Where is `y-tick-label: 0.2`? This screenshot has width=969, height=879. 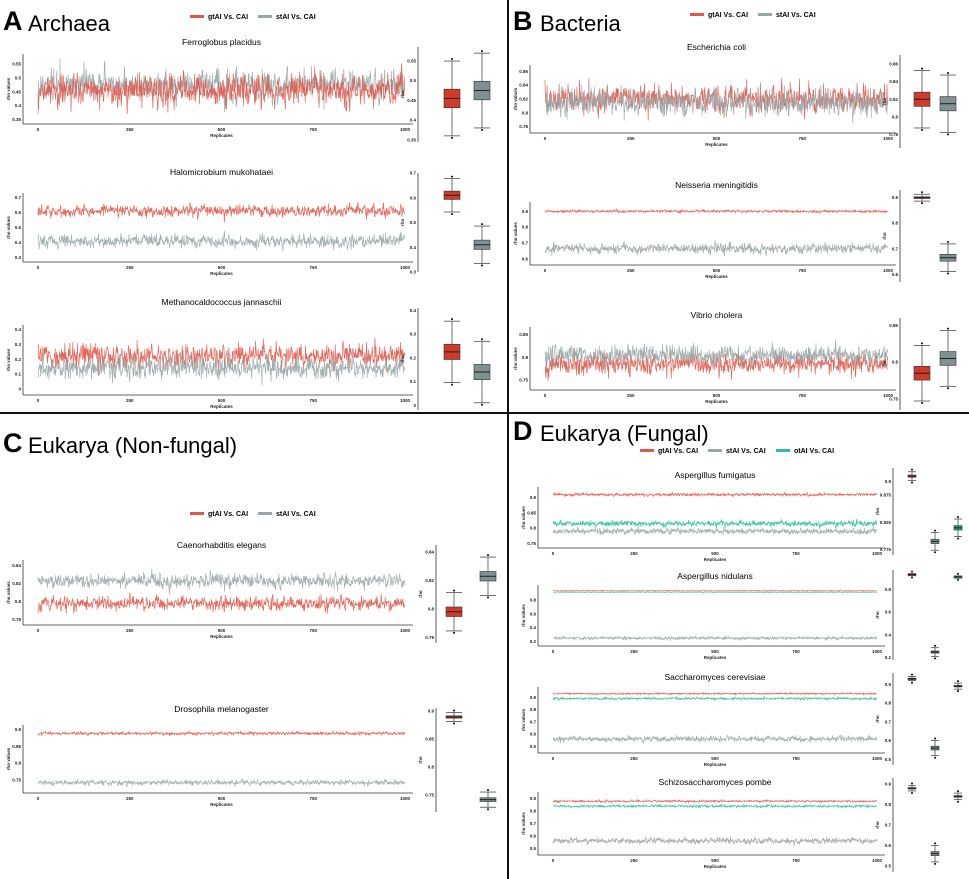
y-tick-label: 0.2 is located at coordinates (533, 641).